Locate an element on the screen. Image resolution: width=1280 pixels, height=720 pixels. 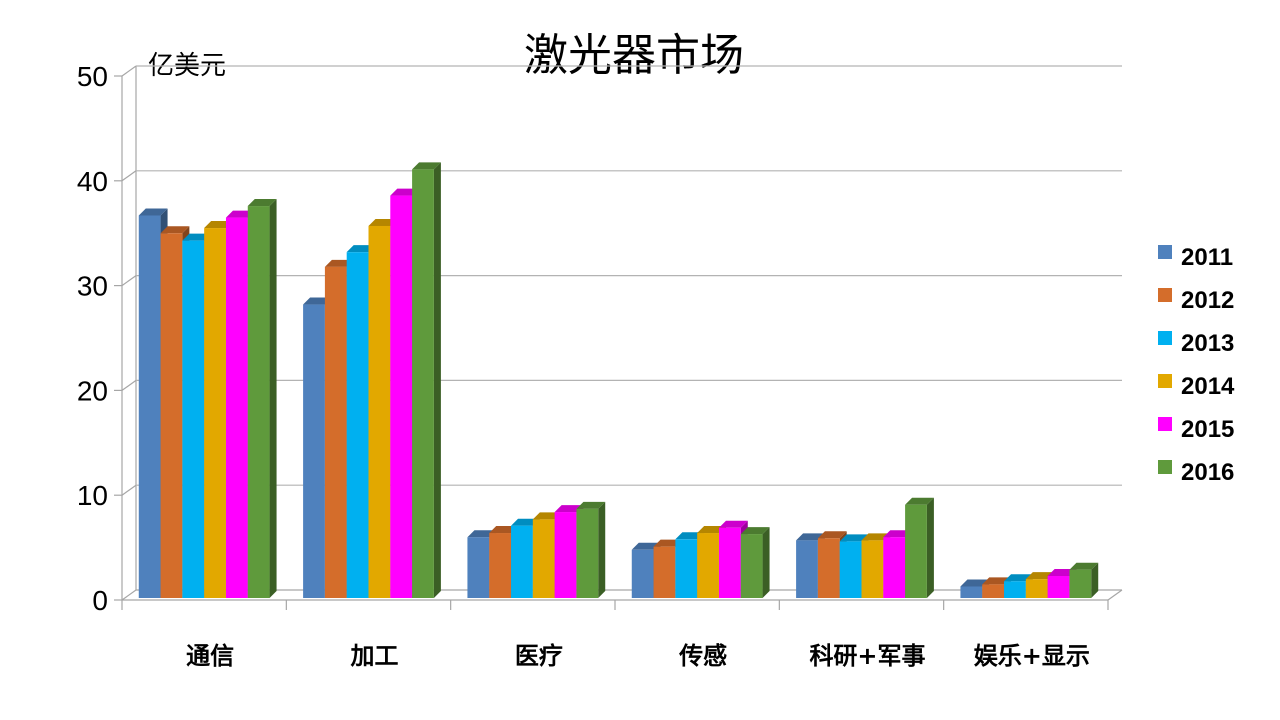
y-tick-label: 0 is located at coordinates (100, 600).